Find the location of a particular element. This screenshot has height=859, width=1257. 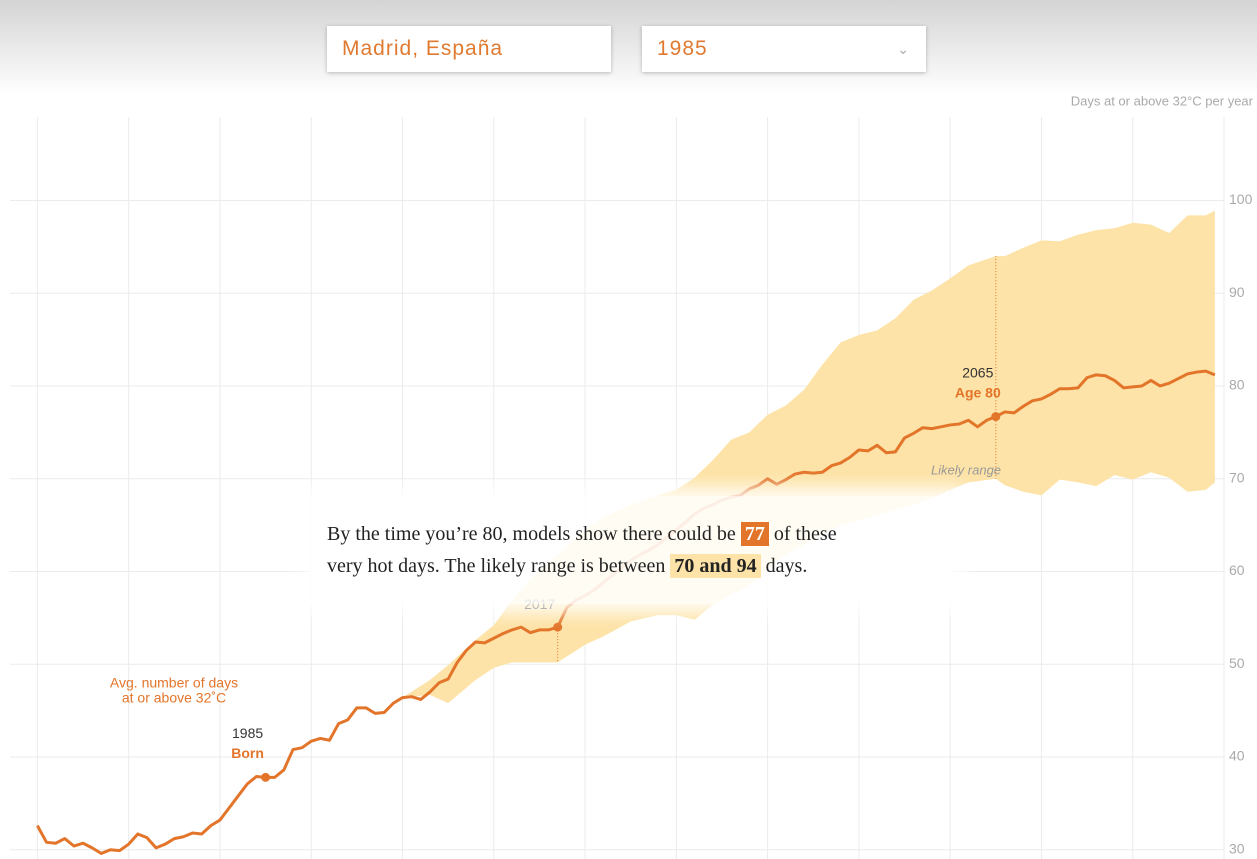

summary-value: 77 is located at coordinates (754, 534).